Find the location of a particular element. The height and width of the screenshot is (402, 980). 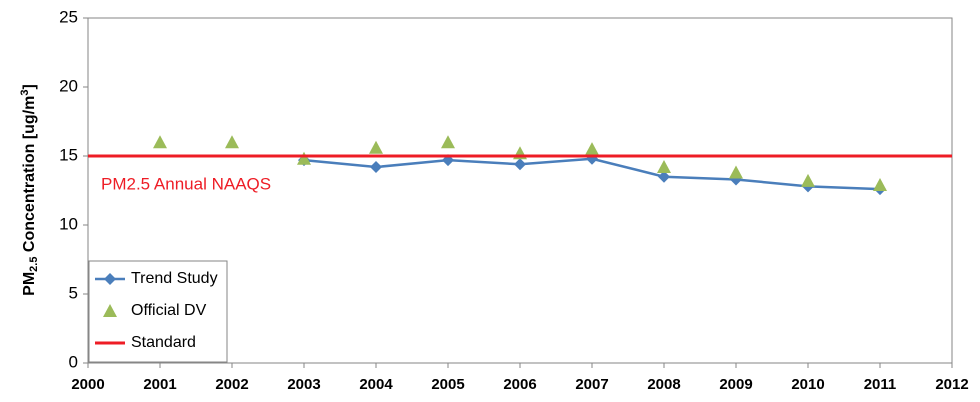

x-tick-label: 2010 is located at coordinates (807, 384).